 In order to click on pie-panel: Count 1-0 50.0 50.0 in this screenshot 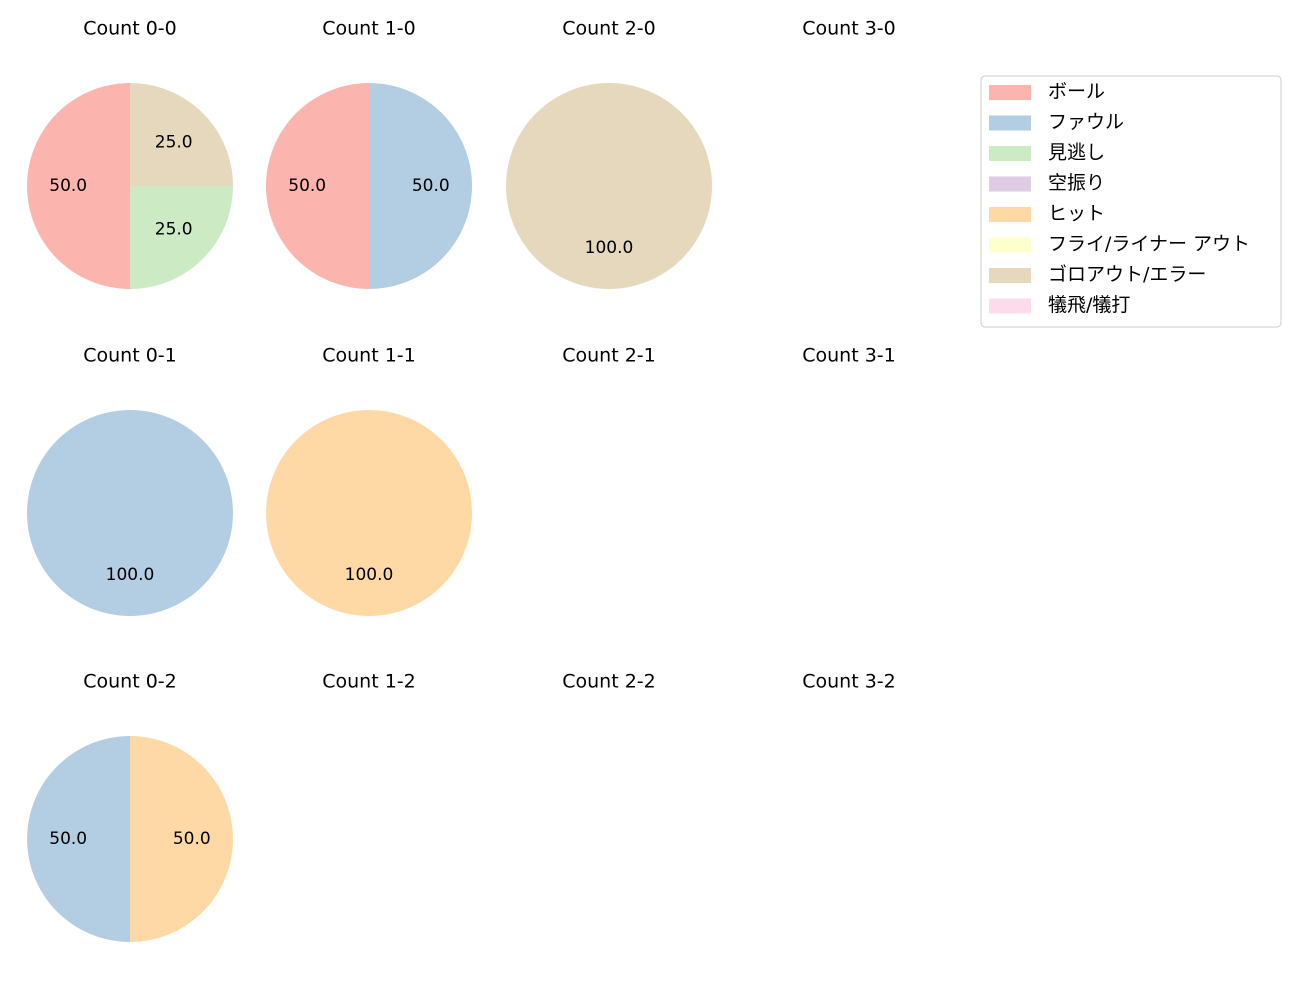, I will do `click(369, 153)`.